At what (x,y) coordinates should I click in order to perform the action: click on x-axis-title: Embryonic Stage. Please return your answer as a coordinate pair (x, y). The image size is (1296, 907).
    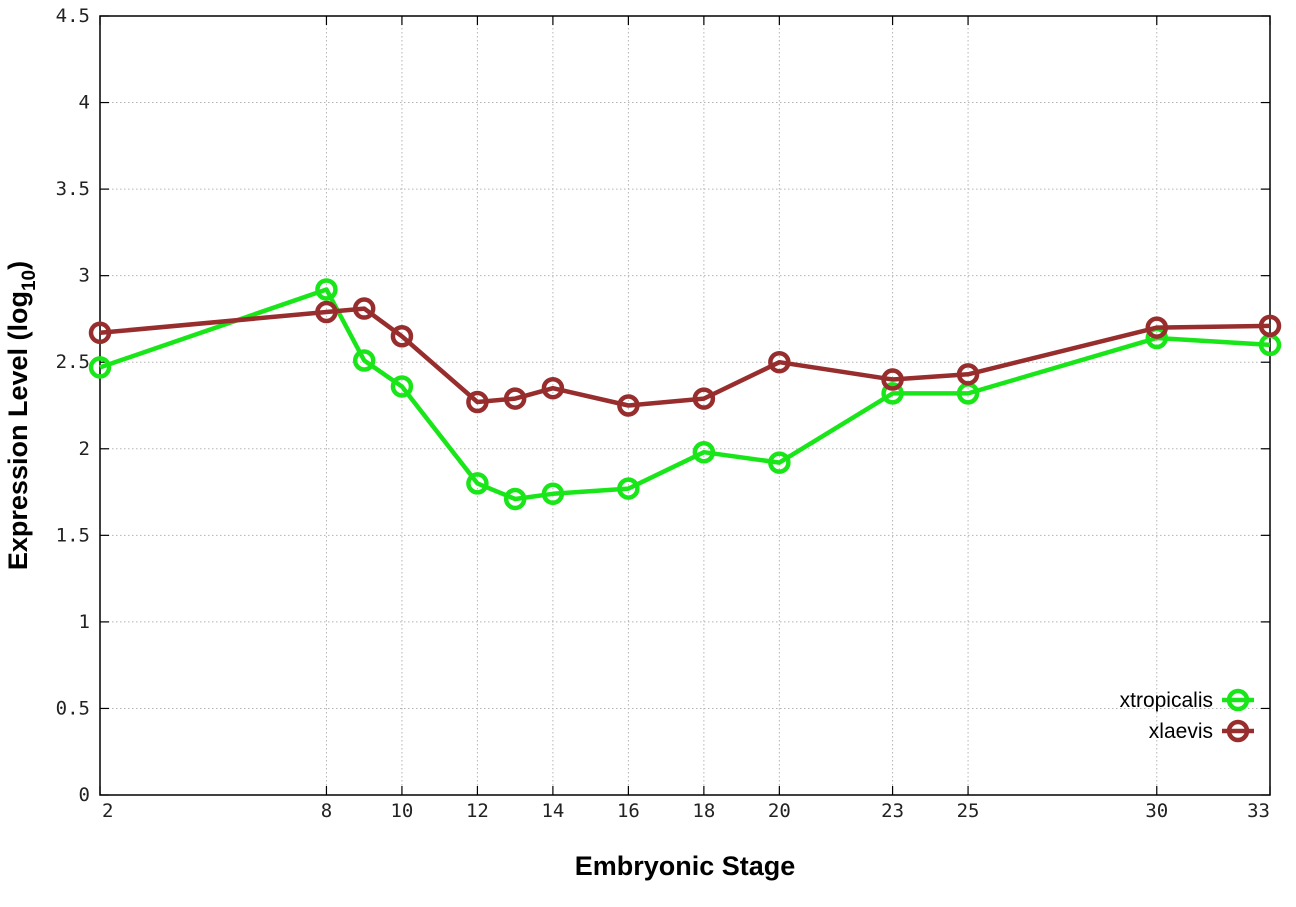
    Looking at the image, I should click on (685, 866).